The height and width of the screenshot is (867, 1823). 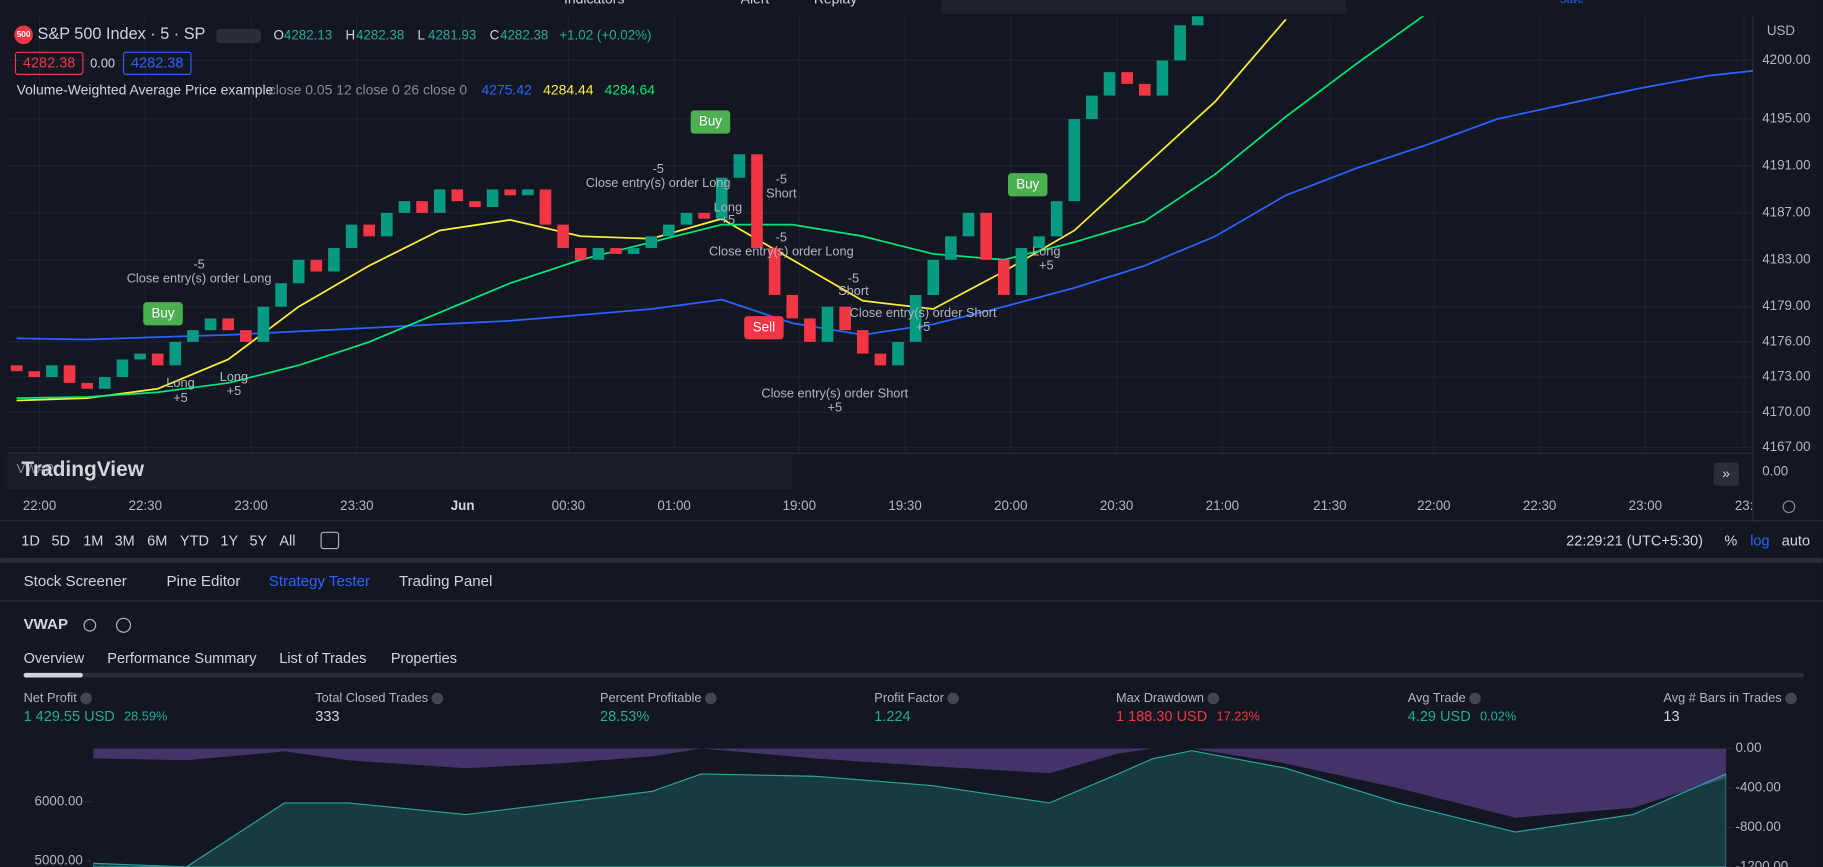 I want to click on range-button: YTD, so click(x=194, y=541).